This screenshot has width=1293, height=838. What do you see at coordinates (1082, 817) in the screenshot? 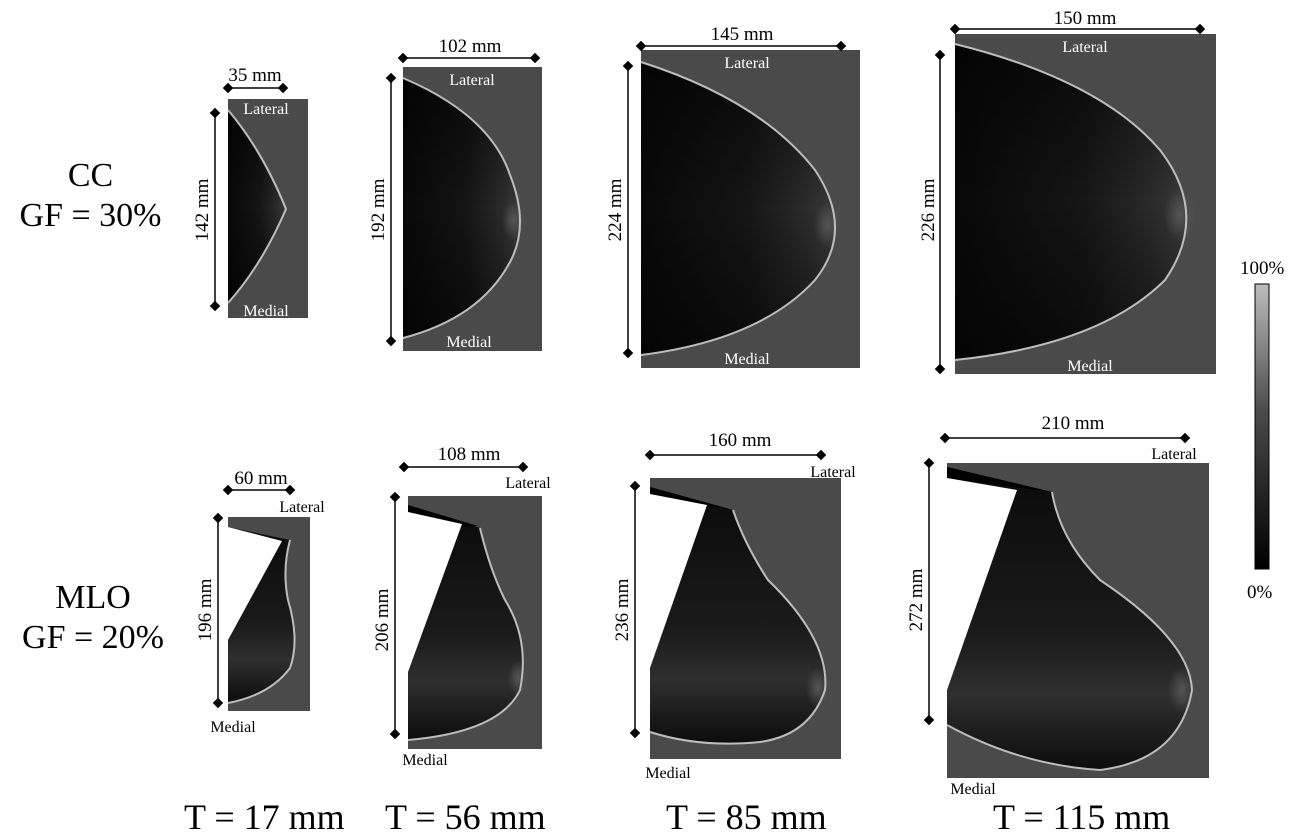
I see `thickness-label-4: T = 115 mm` at bounding box center [1082, 817].